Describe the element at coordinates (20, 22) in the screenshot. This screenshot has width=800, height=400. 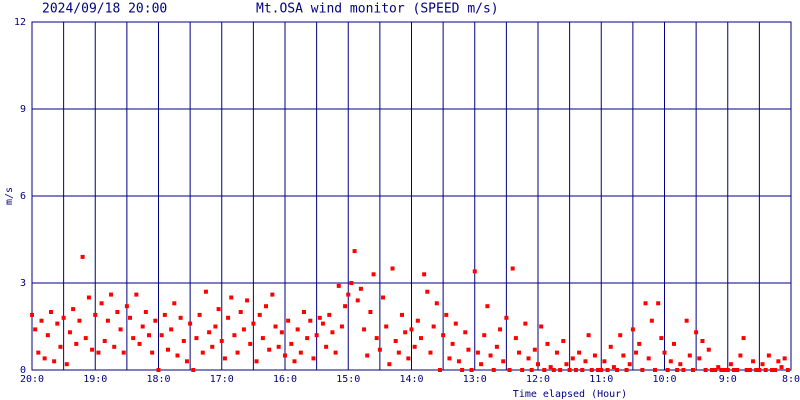
I see `y-tick-label: 12` at that location.